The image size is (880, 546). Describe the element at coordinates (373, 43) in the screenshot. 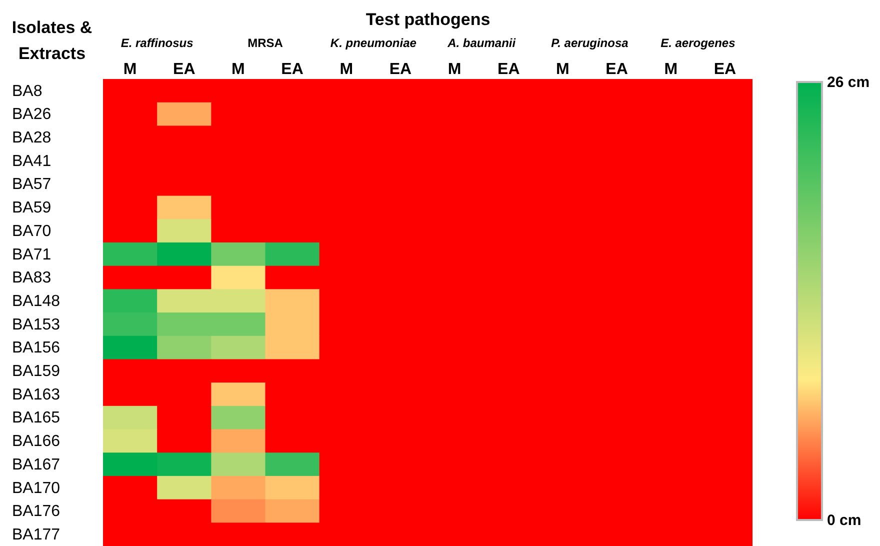

I see `text: K. pneumoniae` at that location.